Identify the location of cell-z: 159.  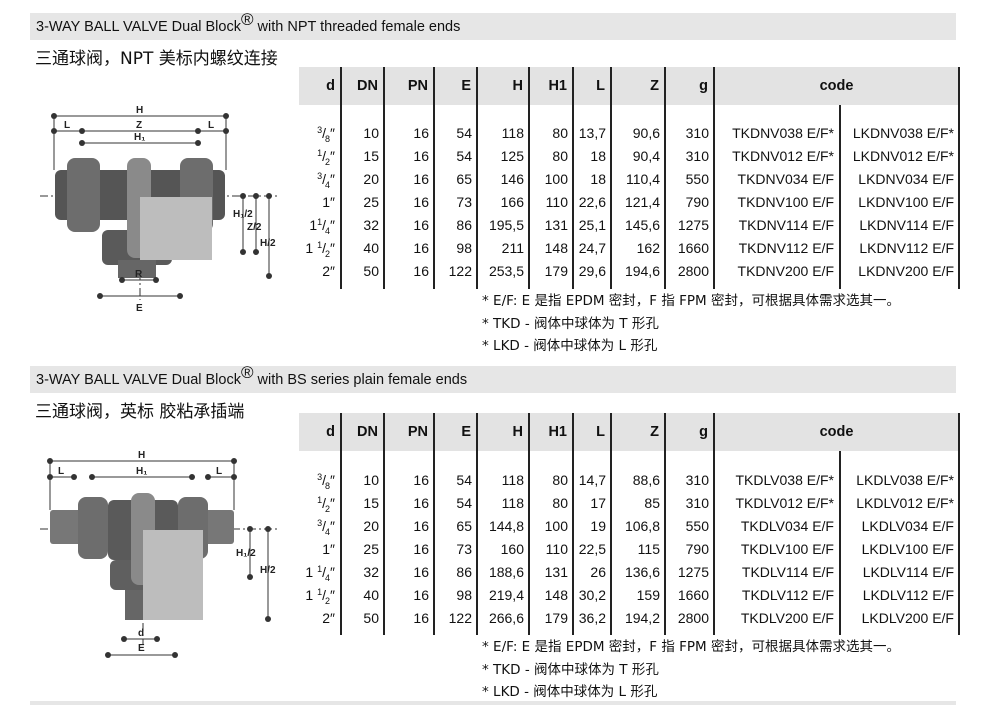
(648, 595).